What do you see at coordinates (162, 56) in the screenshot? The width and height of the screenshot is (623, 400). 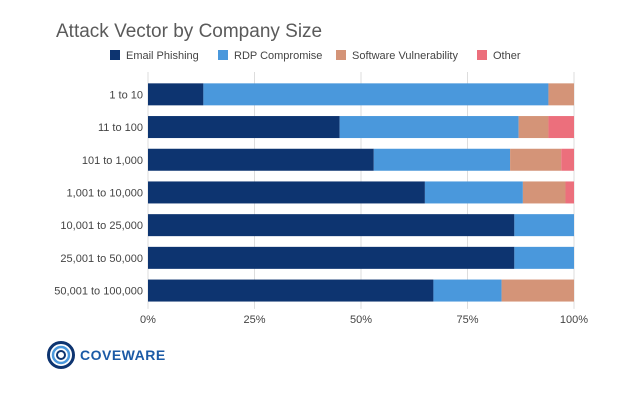 I see `legend-label: Email Phishing` at bounding box center [162, 56].